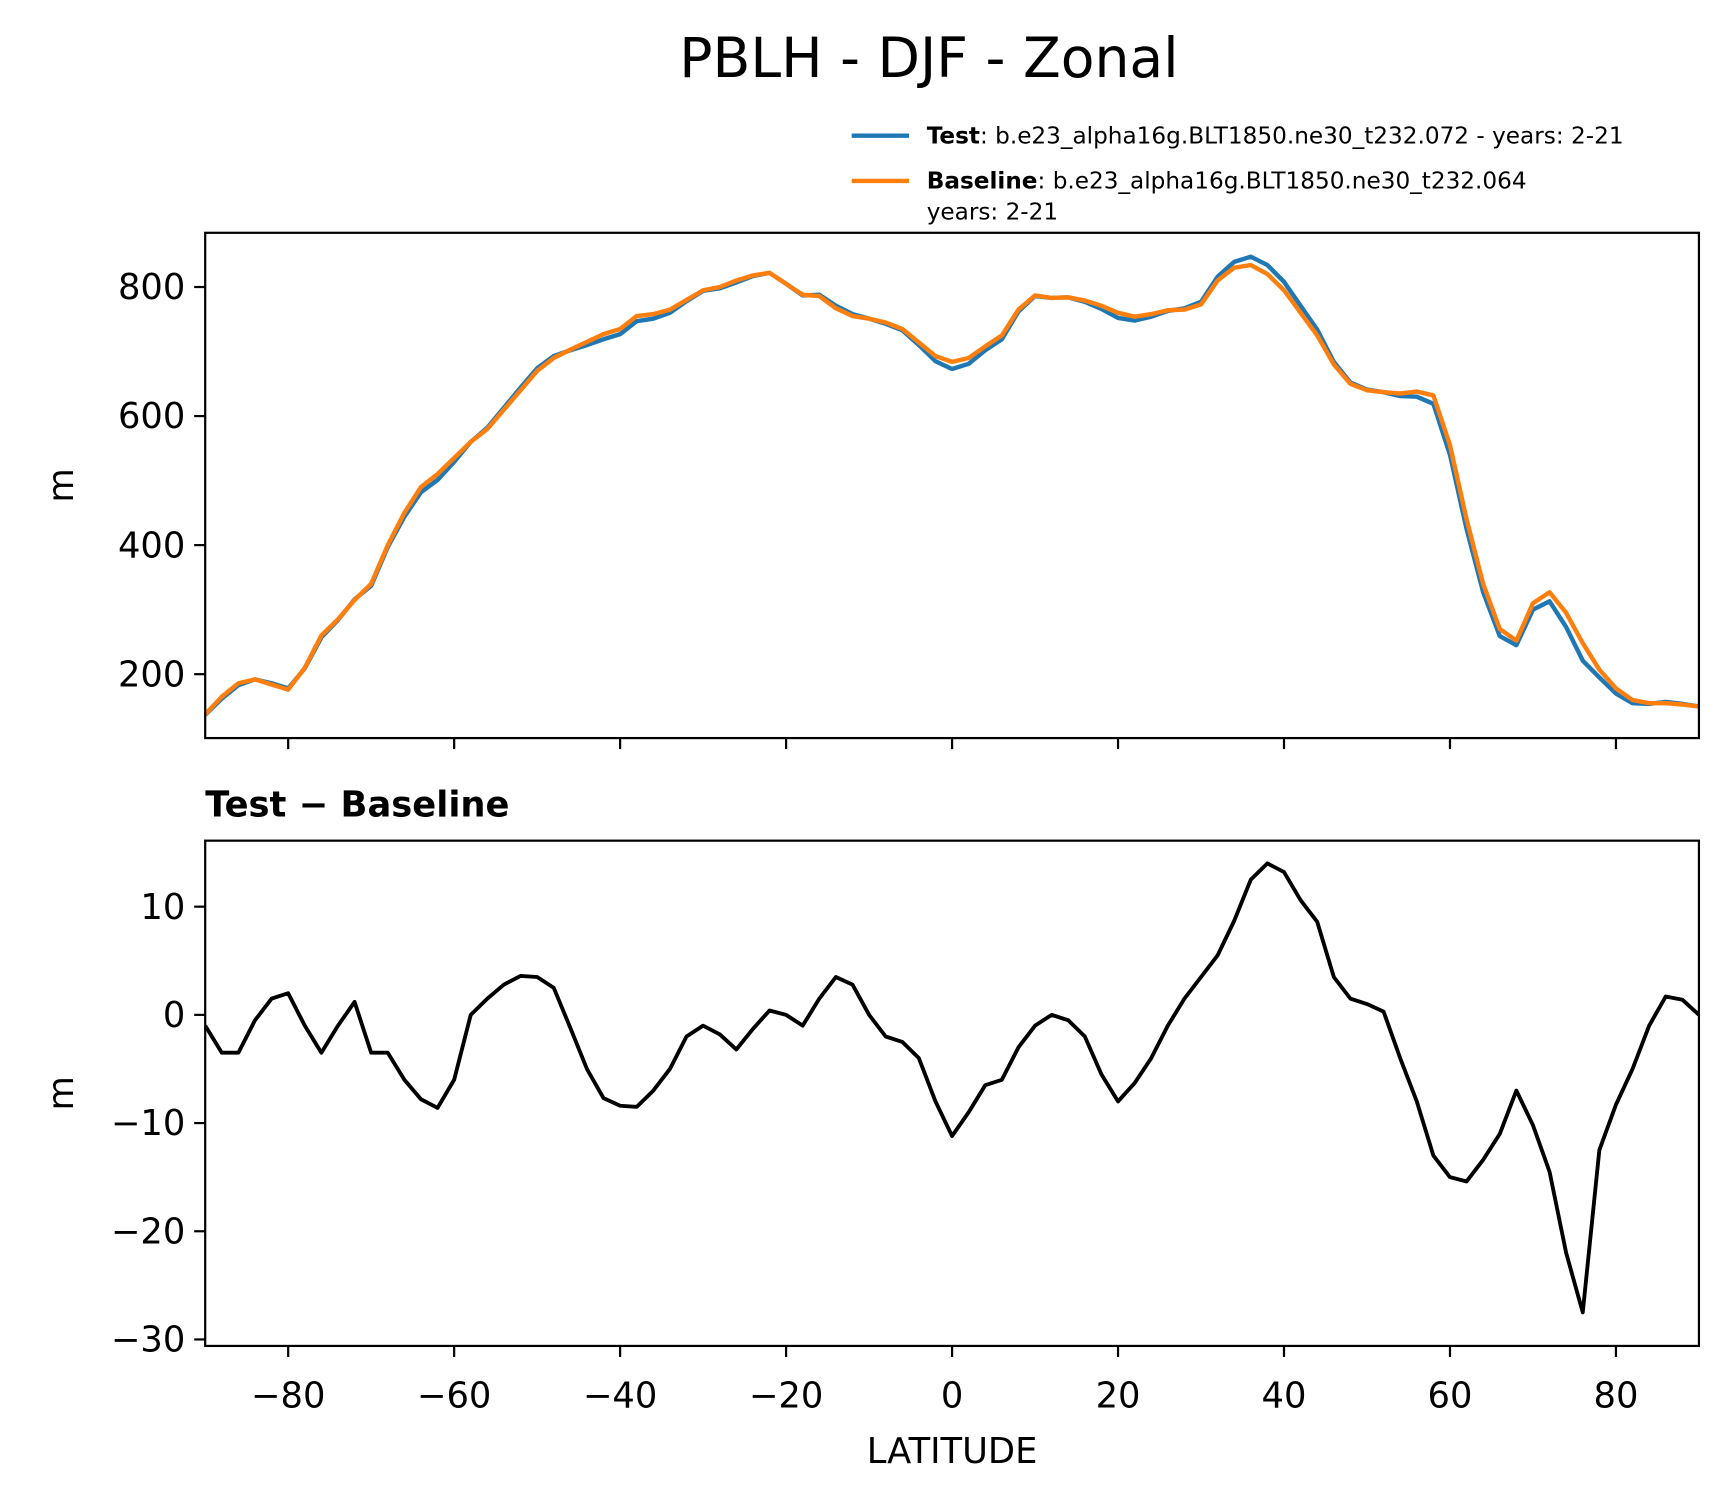  I want to click on legend-name: Test, so click(953, 136).